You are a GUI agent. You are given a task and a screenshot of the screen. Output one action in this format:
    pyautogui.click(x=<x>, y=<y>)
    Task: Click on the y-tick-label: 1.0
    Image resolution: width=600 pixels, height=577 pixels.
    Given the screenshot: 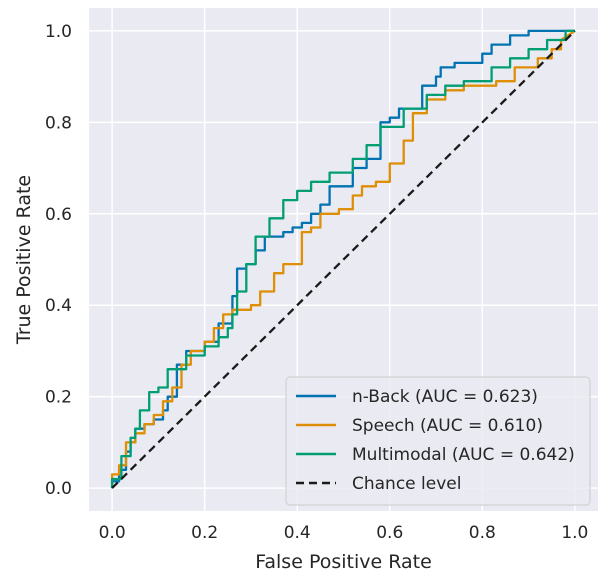 What is the action you would take?
    pyautogui.click(x=58, y=32)
    